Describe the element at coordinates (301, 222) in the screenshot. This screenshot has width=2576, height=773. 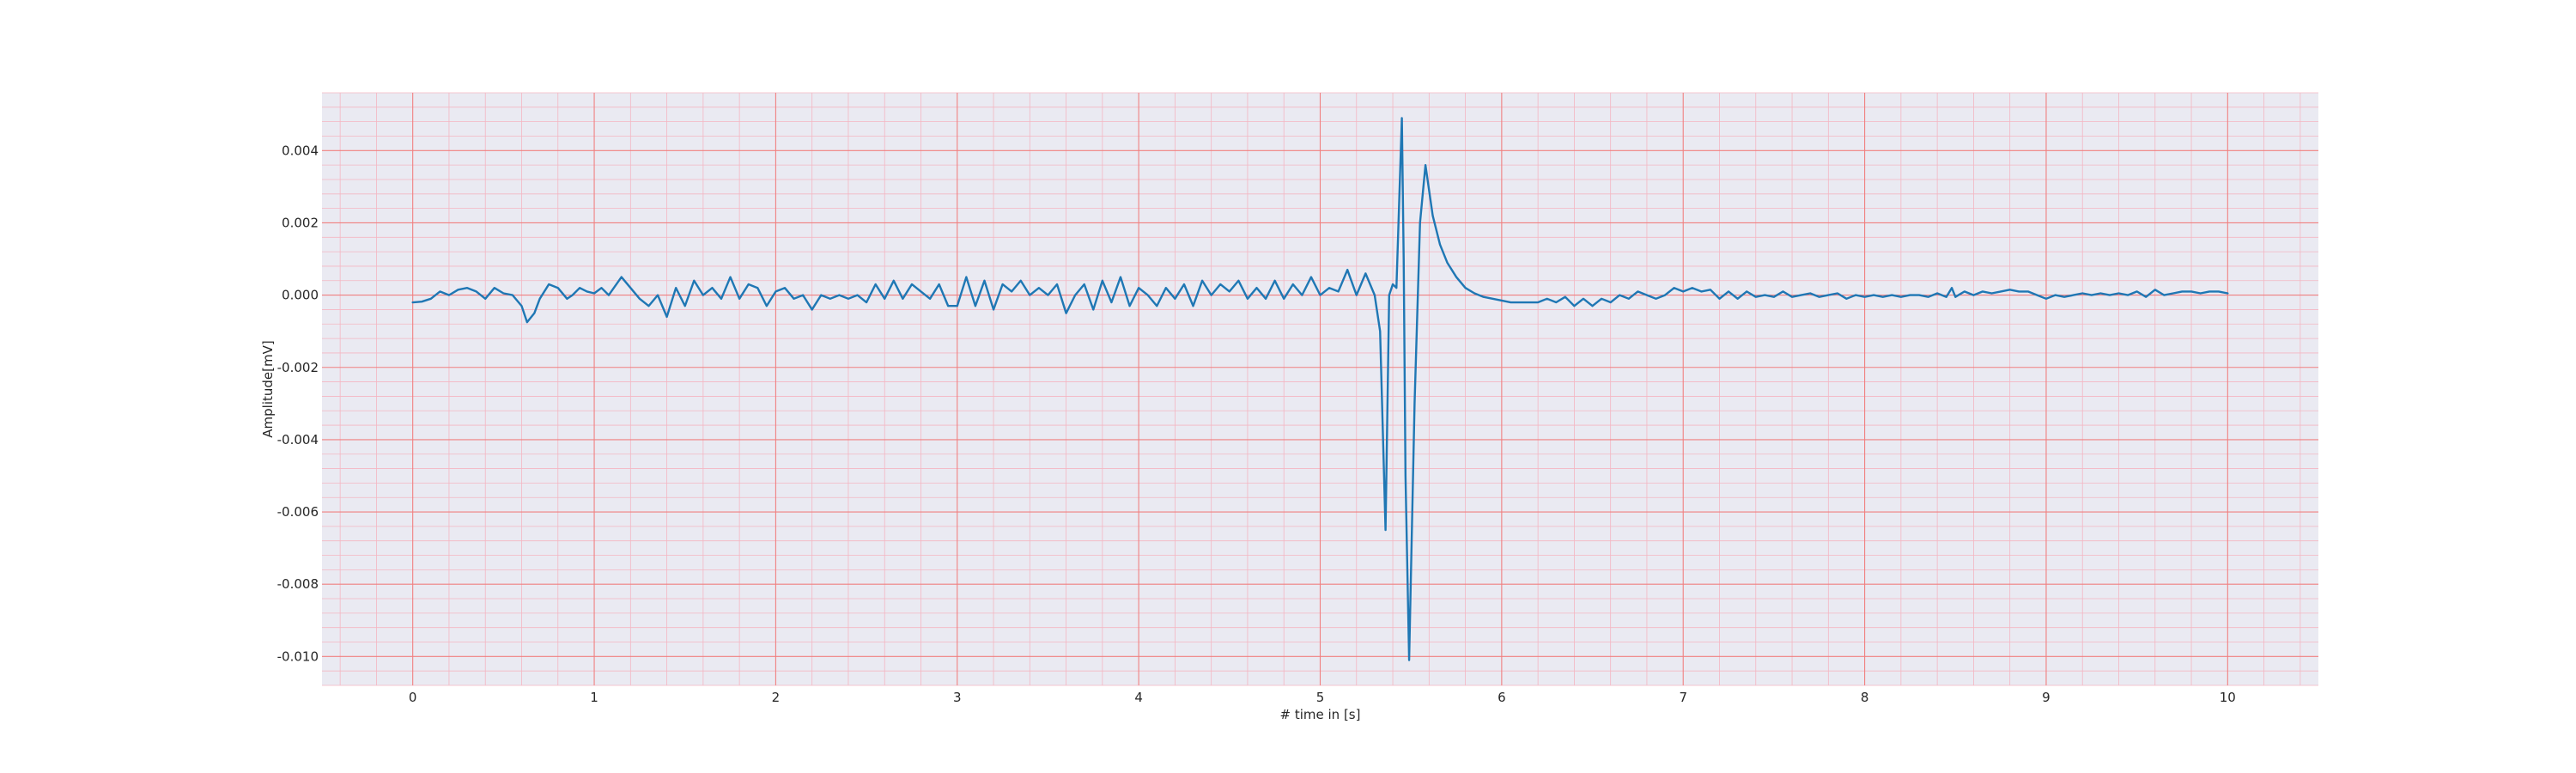
I see `y-tick-label: 0.002` at that location.